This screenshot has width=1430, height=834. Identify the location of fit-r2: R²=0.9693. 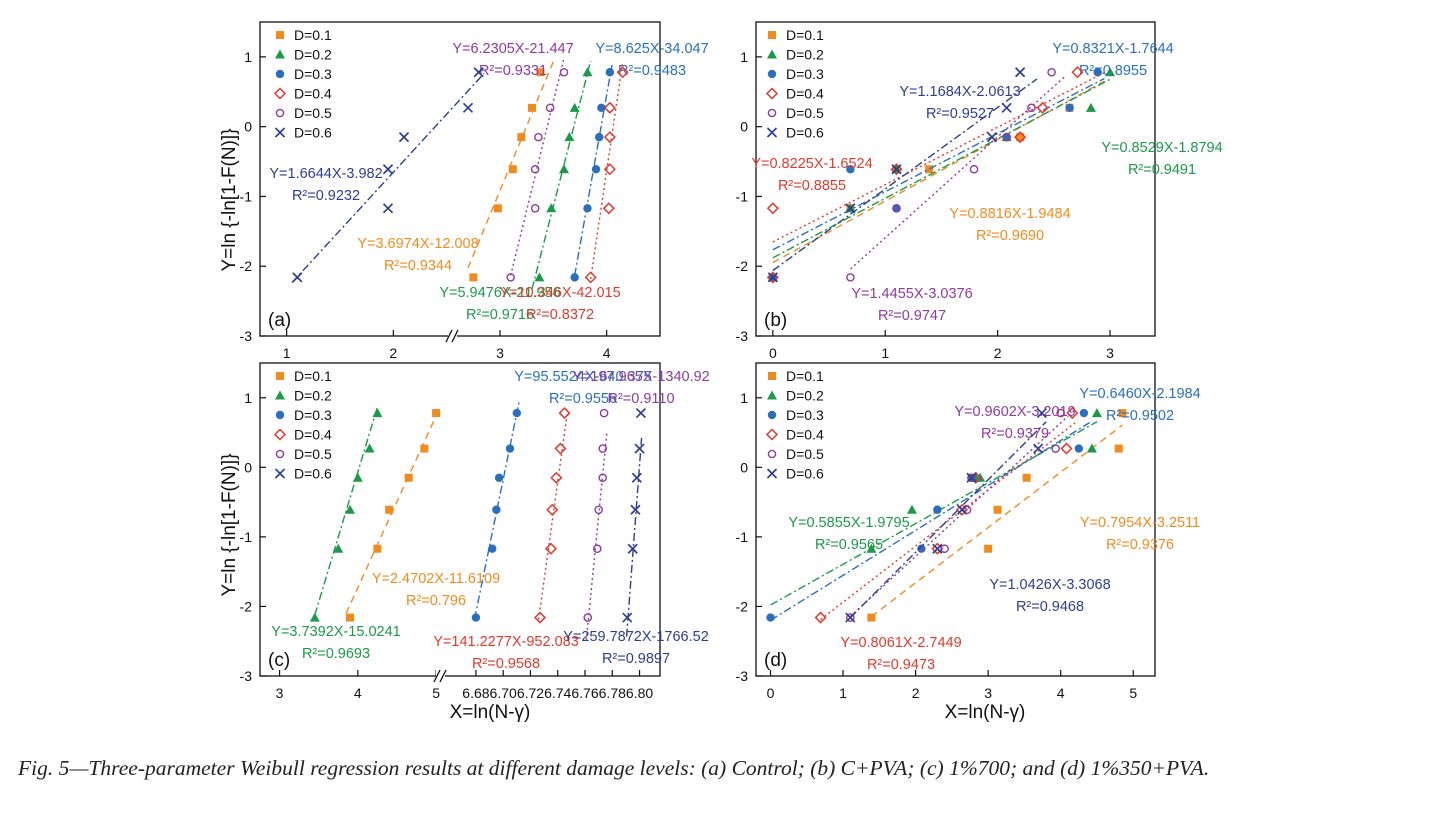
(336, 654).